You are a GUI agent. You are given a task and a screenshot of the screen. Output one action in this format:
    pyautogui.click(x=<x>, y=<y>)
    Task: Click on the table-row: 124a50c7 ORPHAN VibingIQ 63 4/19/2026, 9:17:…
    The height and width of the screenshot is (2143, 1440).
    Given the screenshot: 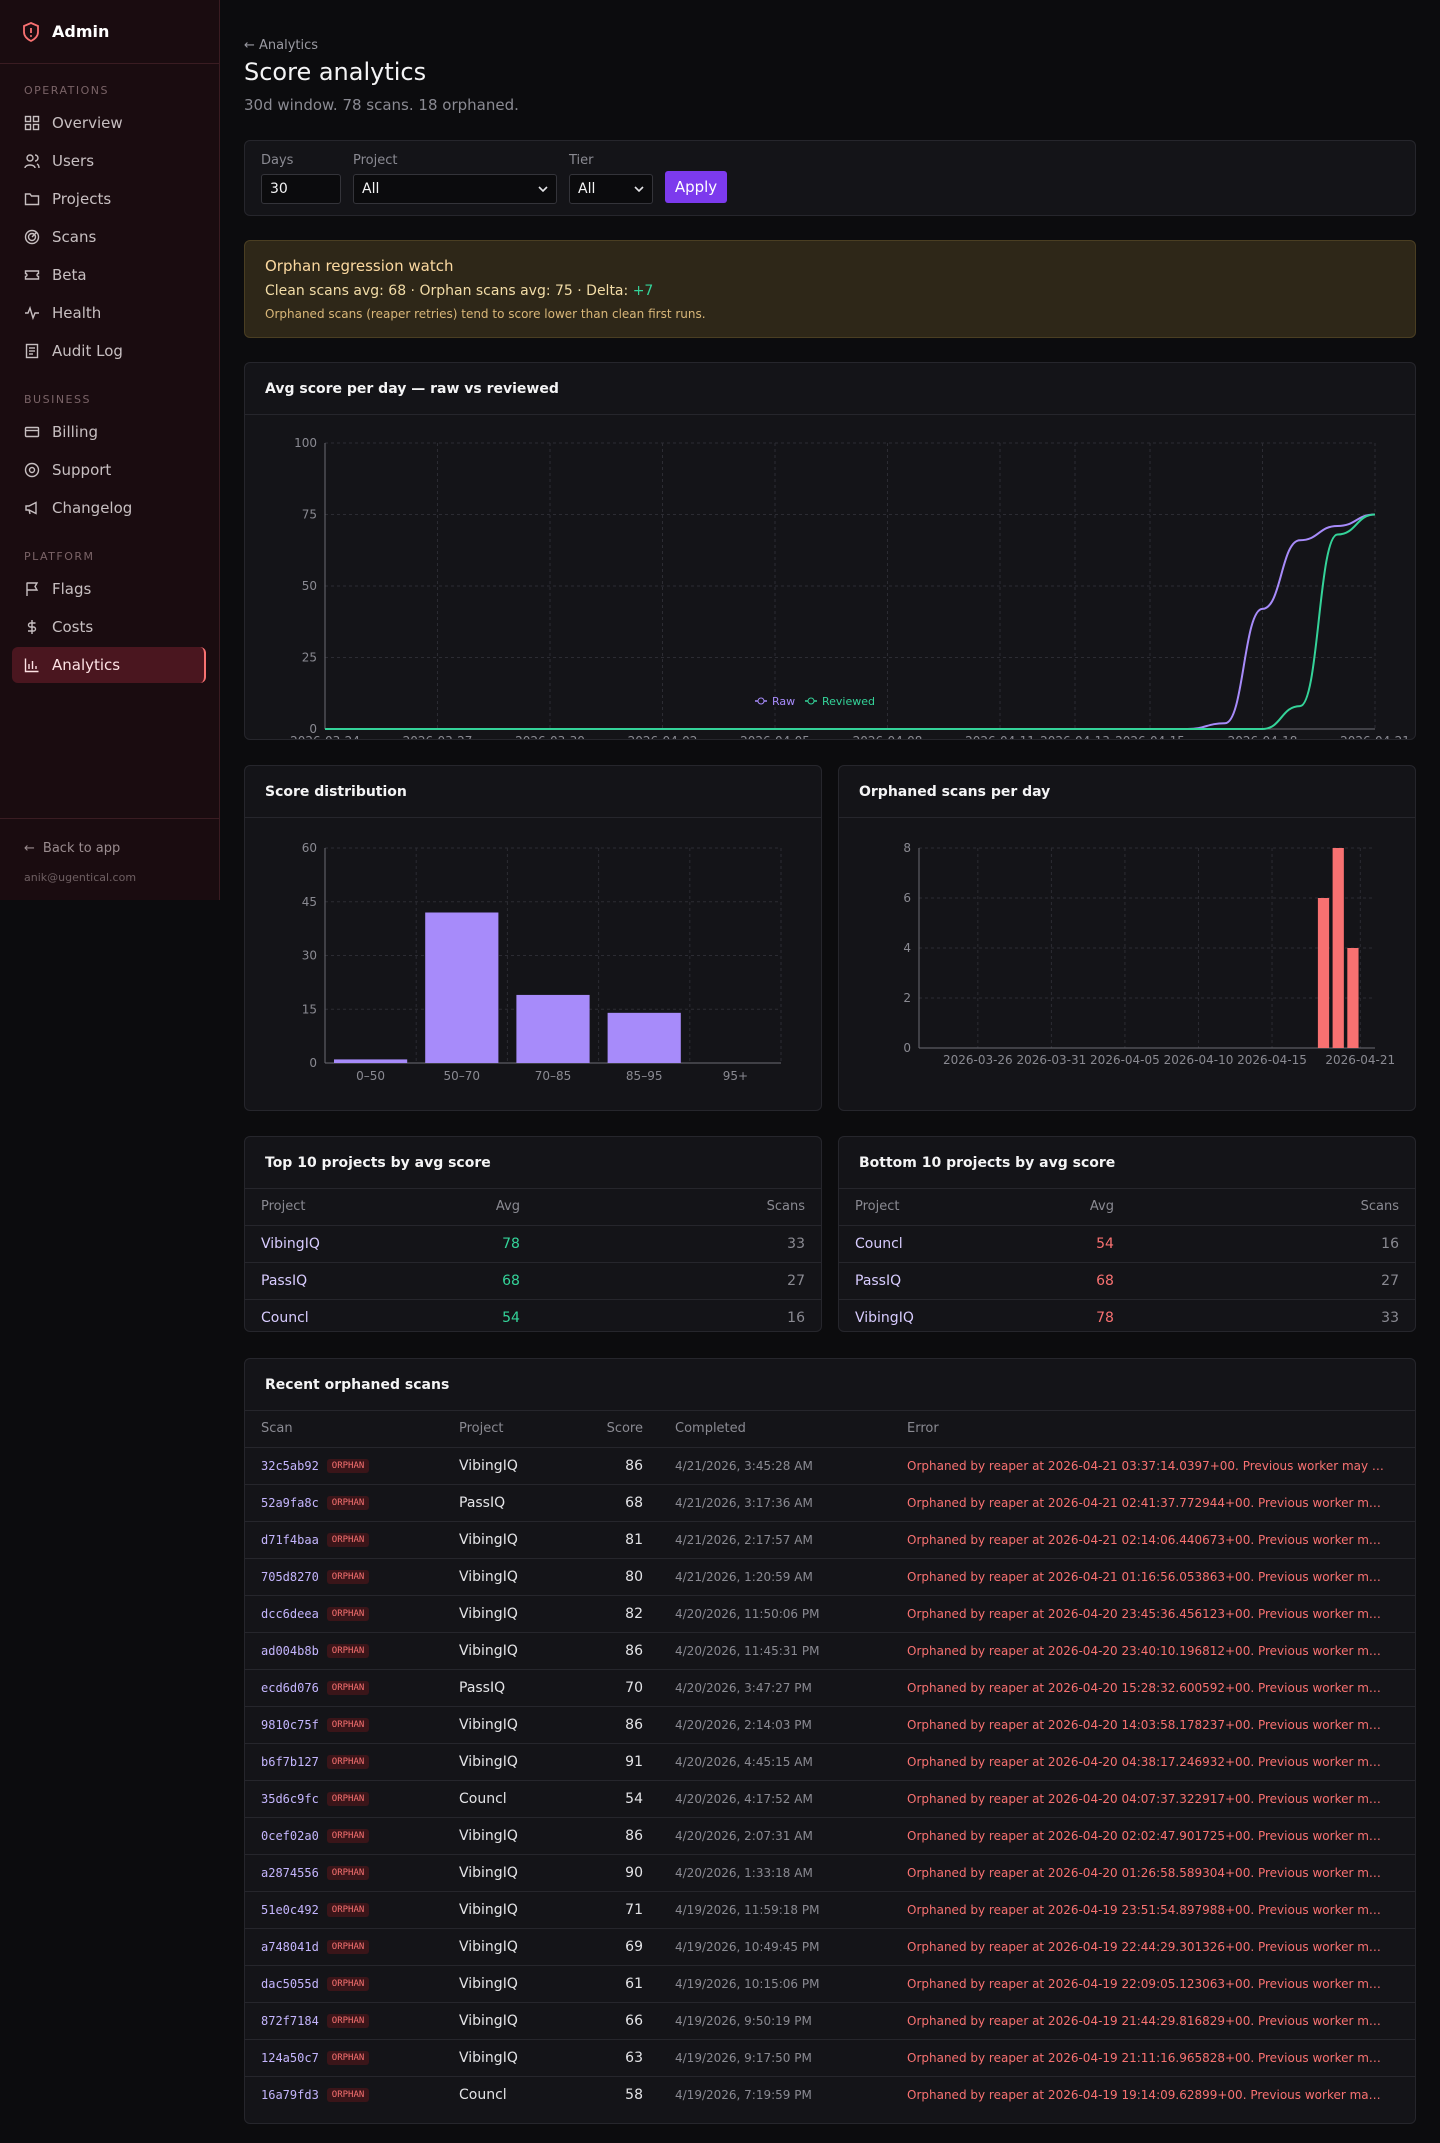 What is the action you would take?
    pyautogui.click(x=830, y=2058)
    